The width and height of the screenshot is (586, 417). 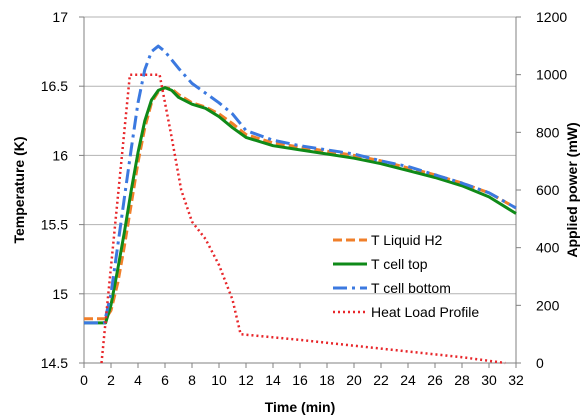 I want to click on x-tick-label: 16, so click(x=300, y=380).